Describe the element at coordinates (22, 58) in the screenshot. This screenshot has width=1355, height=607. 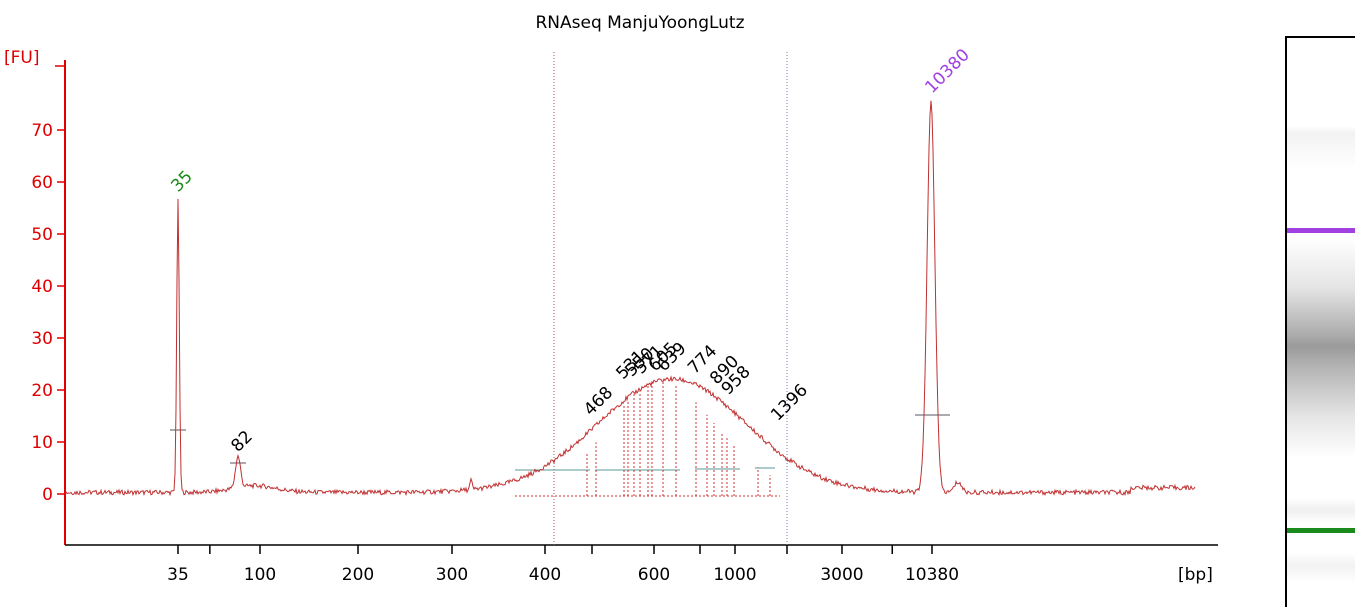
I see `y-axis-label: [FU]` at that location.